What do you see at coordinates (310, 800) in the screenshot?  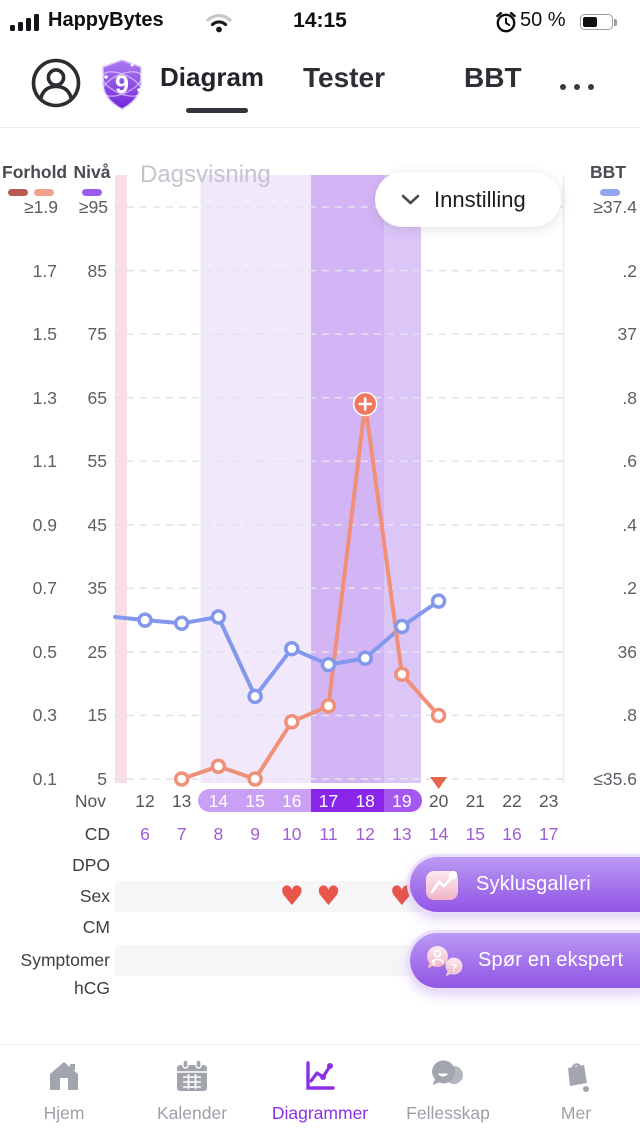 I see `highlighted-days-pill` at bounding box center [310, 800].